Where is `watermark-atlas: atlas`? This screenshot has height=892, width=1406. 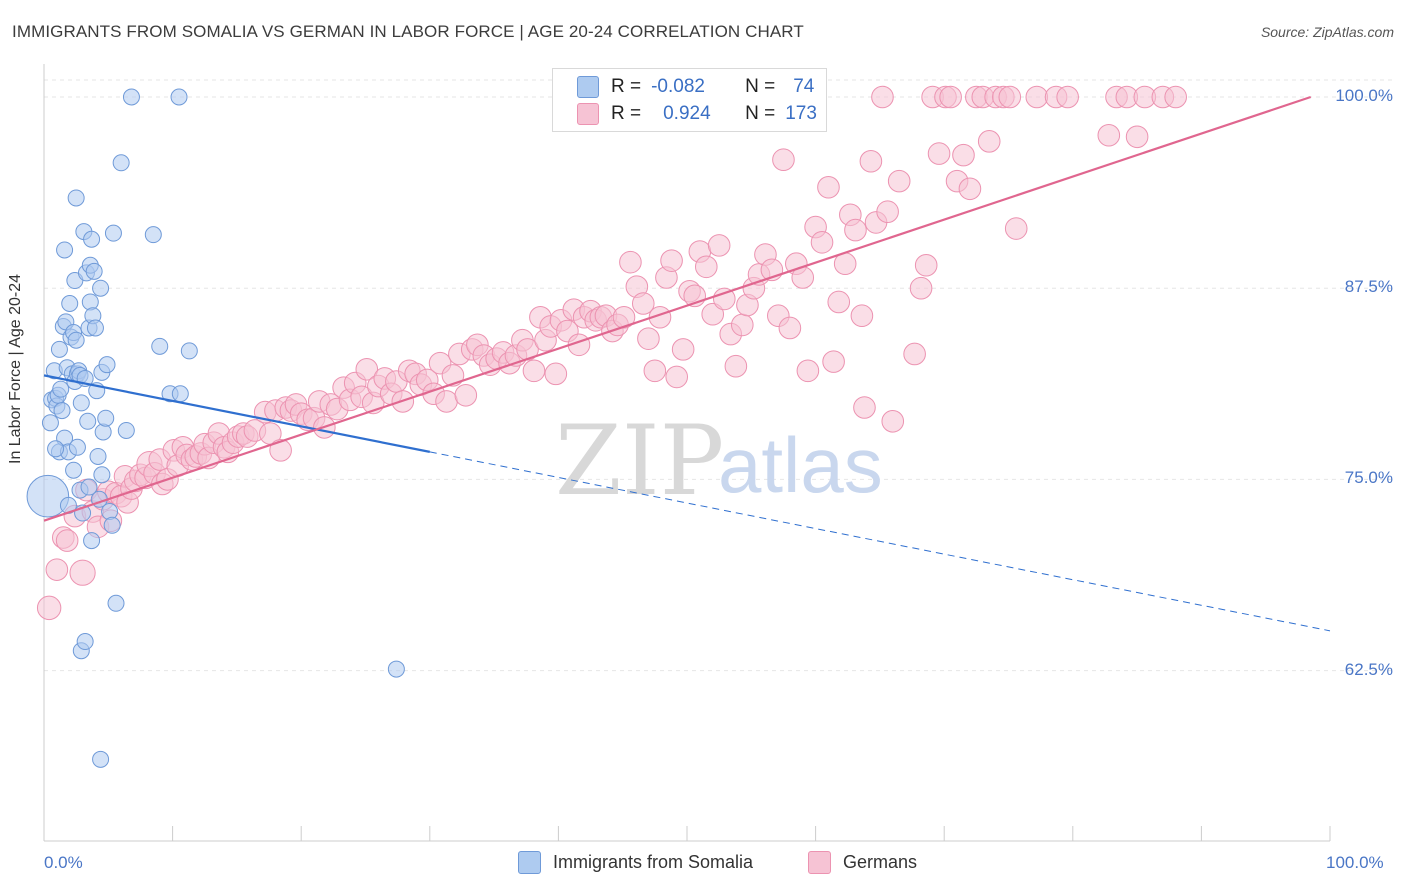
watermark-atlas: atlas is located at coordinates (800, 465).